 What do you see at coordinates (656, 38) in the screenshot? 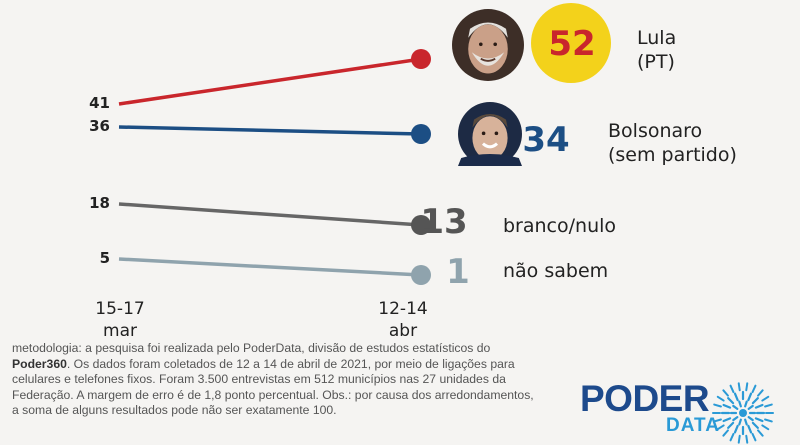
I see `series-name-lula: Lula` at bounding box center [656, 38].